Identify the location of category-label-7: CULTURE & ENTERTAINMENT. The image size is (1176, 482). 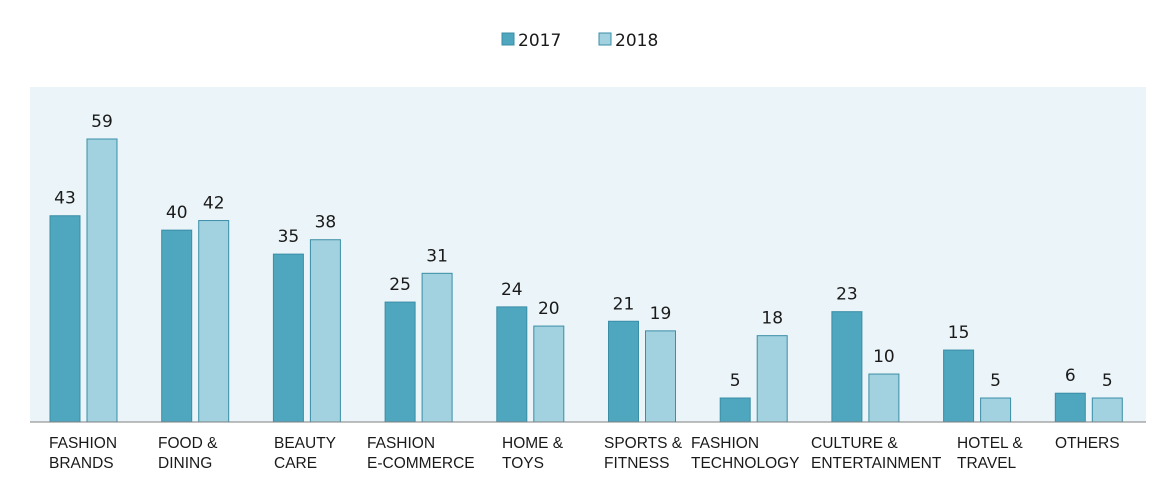
(876, 453).